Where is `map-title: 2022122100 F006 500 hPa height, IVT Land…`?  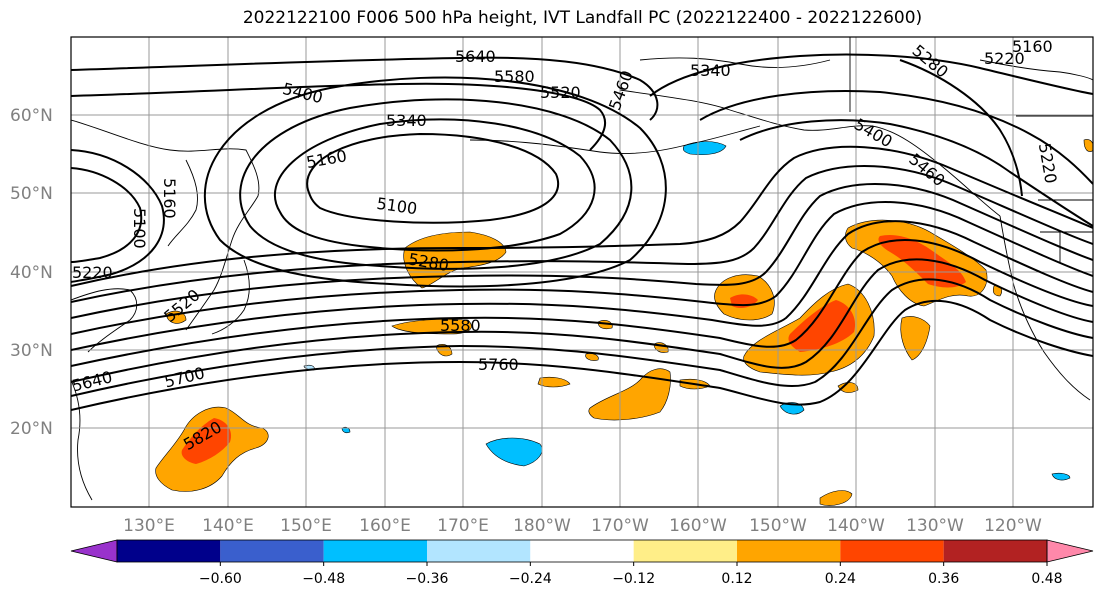
map-title: 2022122100 F006 500 hPa height, IVT Land… is located at coordinates (582, 18).